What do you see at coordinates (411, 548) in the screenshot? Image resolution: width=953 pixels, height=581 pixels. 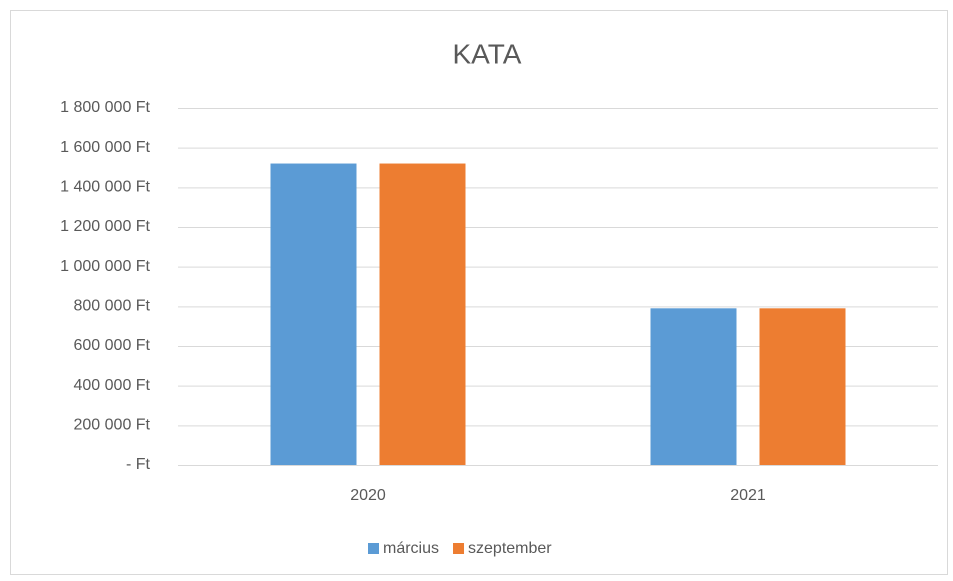 I see `legend-label: március` at bounding box center [411, 548].